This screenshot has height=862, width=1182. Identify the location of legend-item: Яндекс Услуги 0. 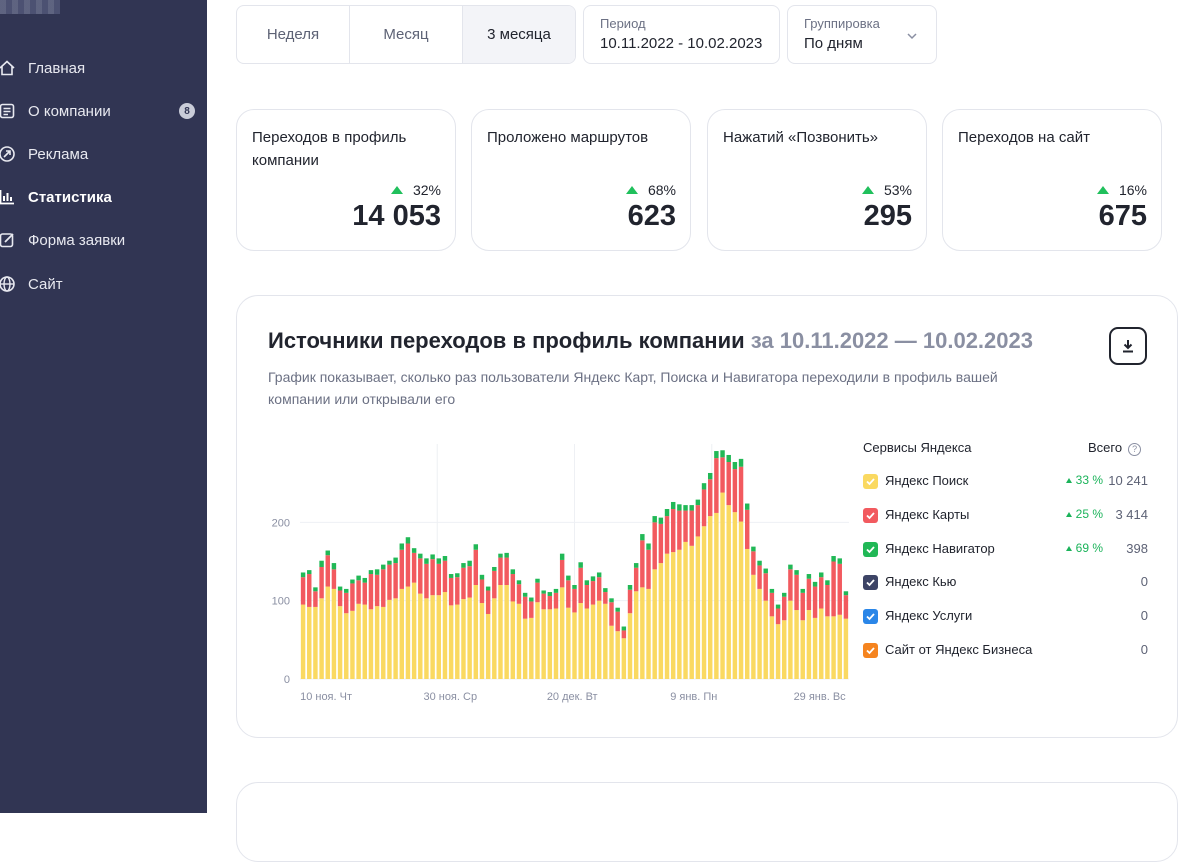
(1005, 617).